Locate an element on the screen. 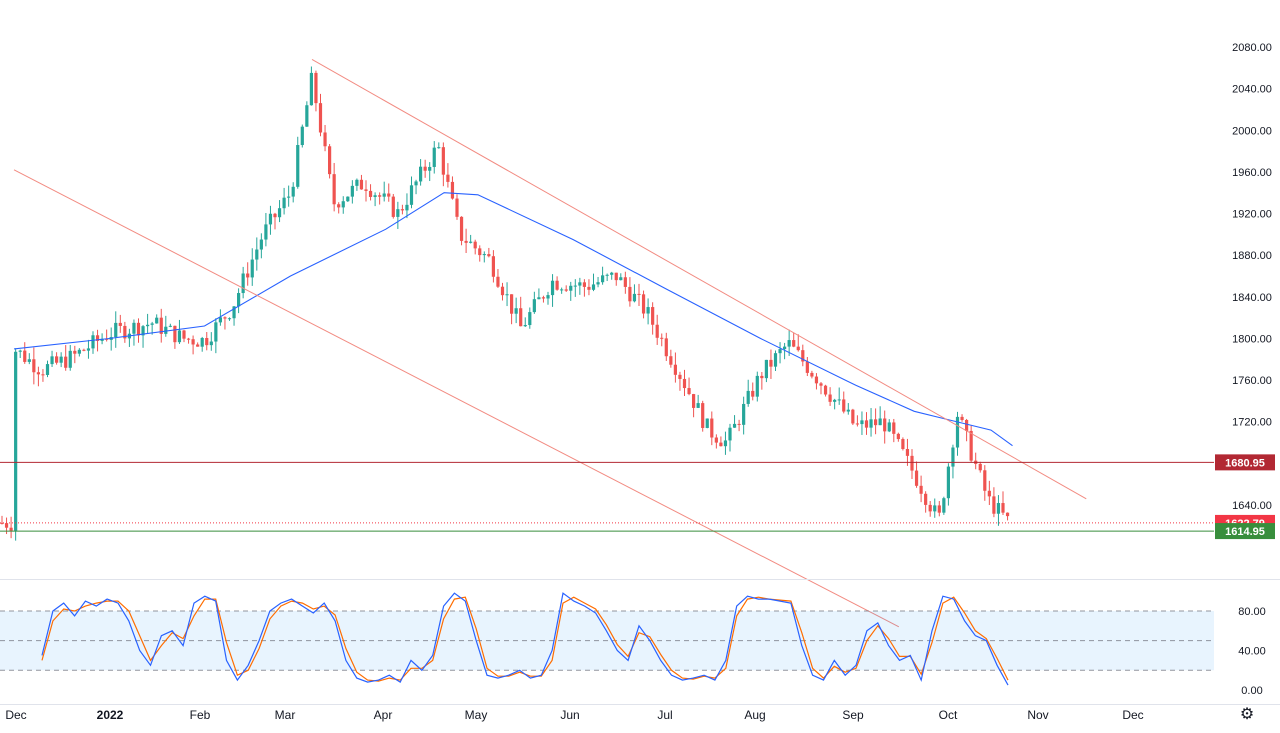 This screenshot has width=1280, height=733. resistance-price-tag is located at coordinates (1245, 462).